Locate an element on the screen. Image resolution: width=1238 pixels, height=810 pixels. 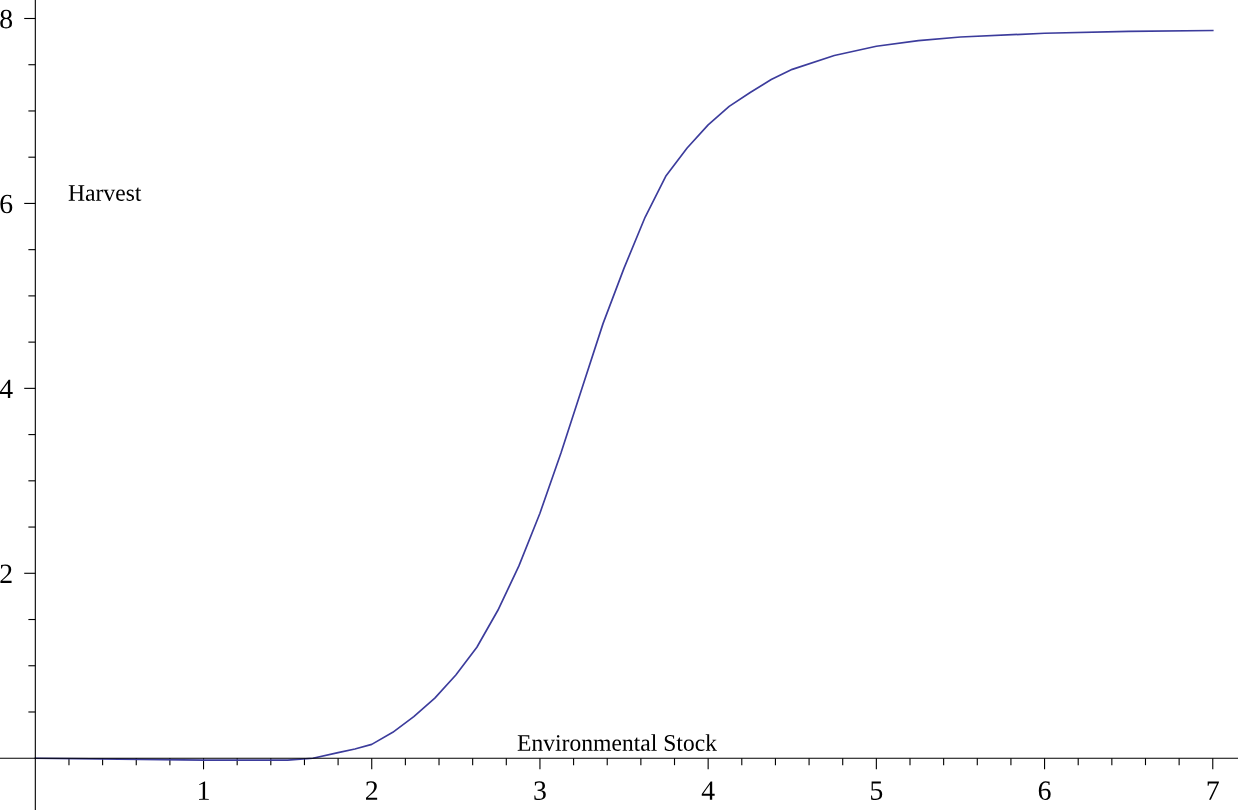
y-tick-label: 6 is located at coordinates (6, 204).